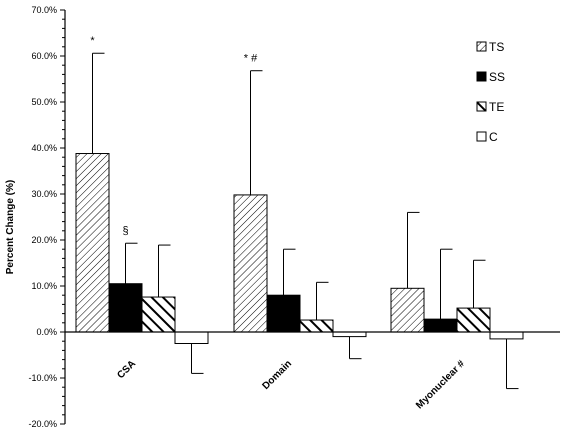 The height and width of the screenshot is (433, 570). What do you see at coordinates (481, 46) in the screenshot?
I see `legend-swatch-ts` at bounding box center [481, 46].